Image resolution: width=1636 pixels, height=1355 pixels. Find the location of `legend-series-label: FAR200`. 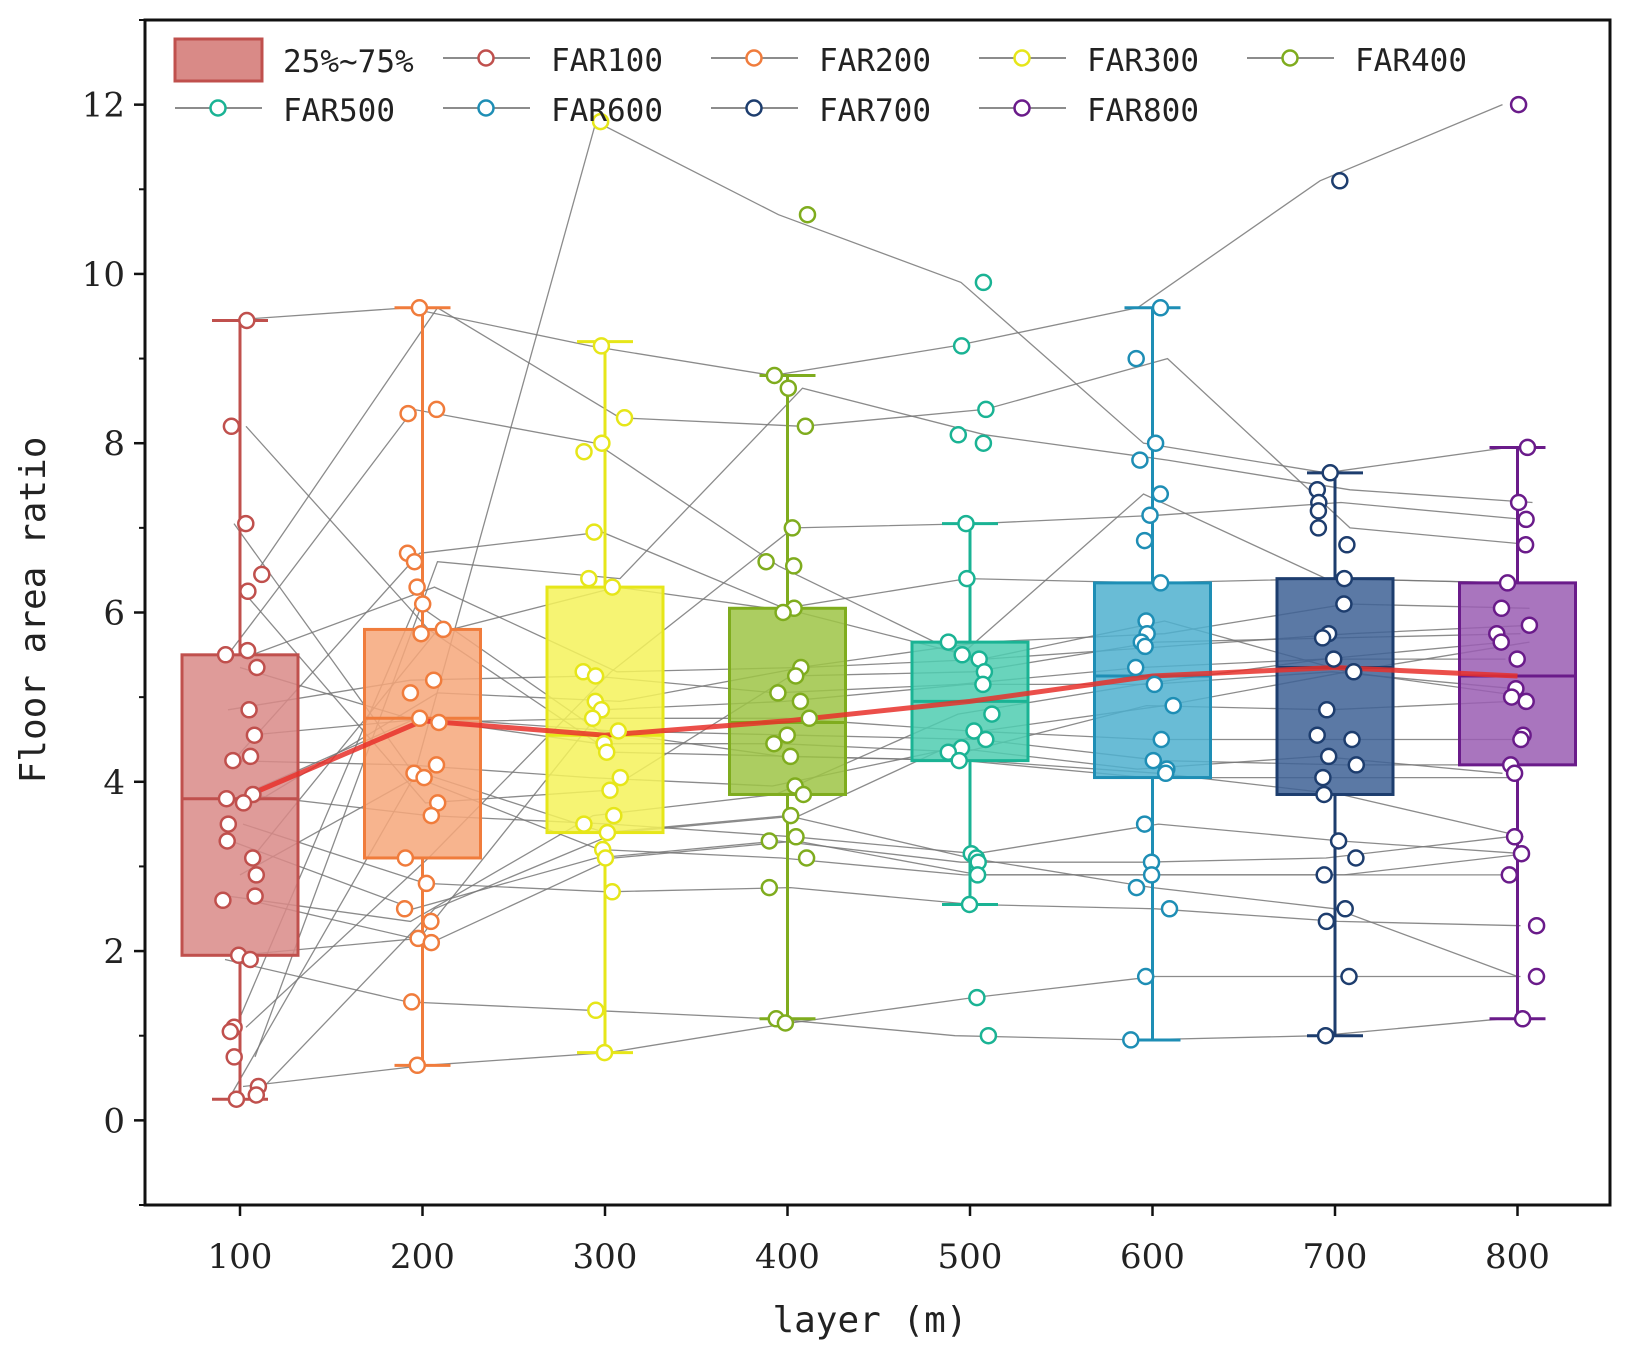

legend-series-label: FAR200 is located at coordinates (875, 61).